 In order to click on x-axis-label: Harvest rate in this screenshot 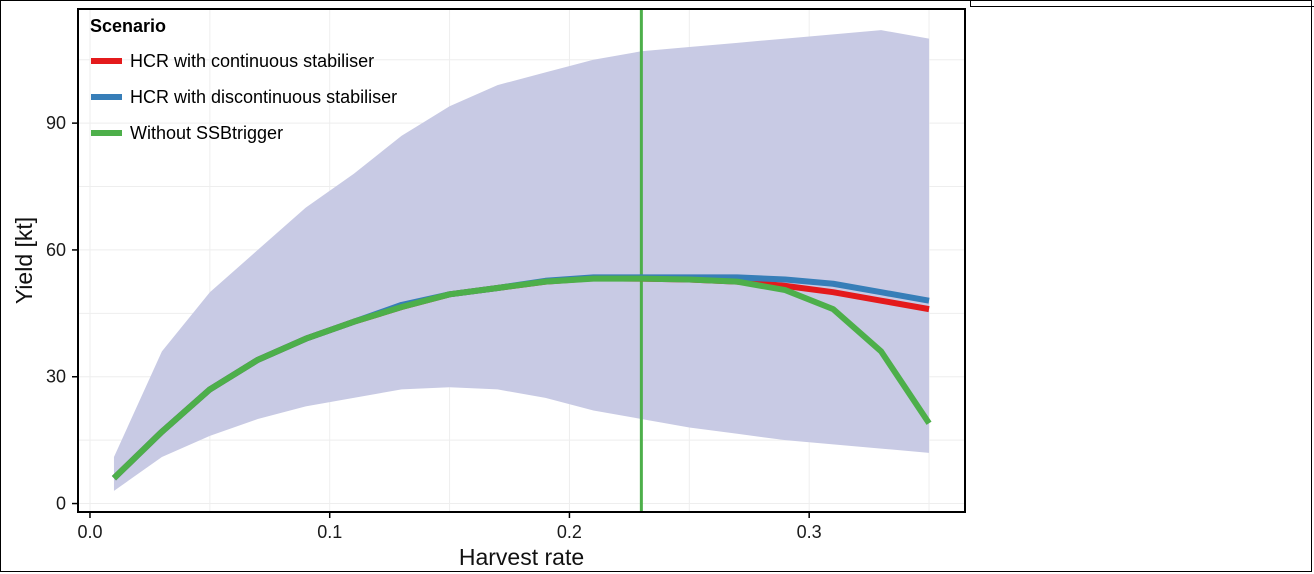, I will do `click(521, 557)`.